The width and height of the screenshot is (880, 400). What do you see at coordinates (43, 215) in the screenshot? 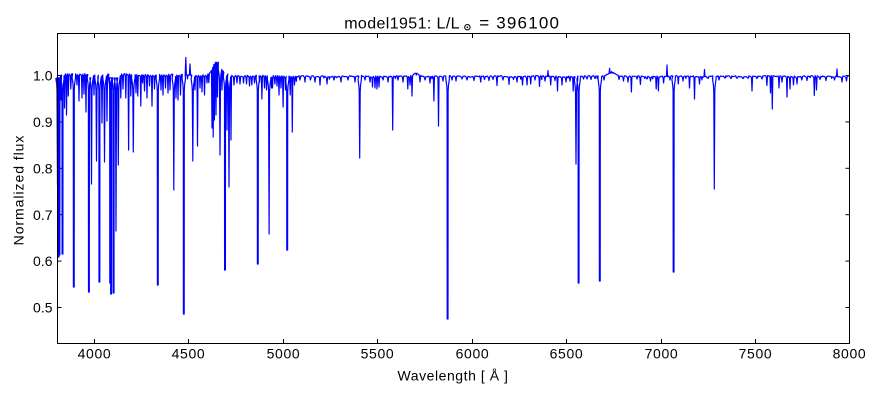
I see `svg-text: 0.7` at bounding box center [43, 215].